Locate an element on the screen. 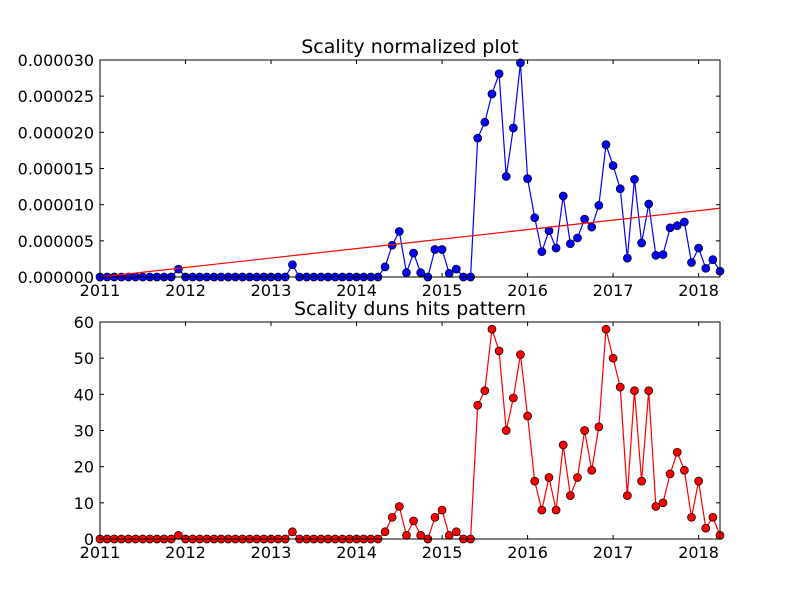  chart-1-x-tick-label: 2016 is located at coordinates (527, 290).